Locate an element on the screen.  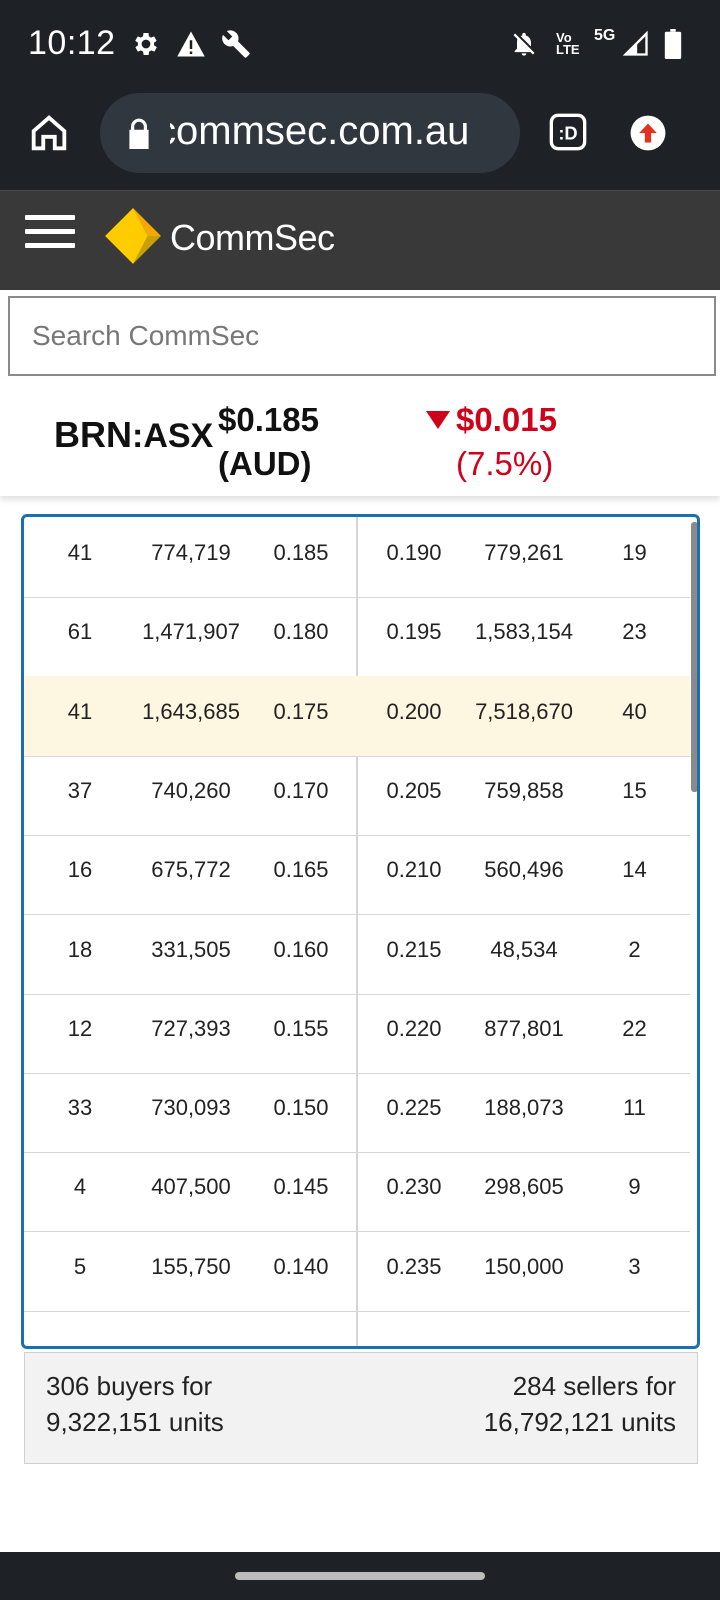
browser-toolbar: commsec.com.au :D is located at coordinates (360, 140).